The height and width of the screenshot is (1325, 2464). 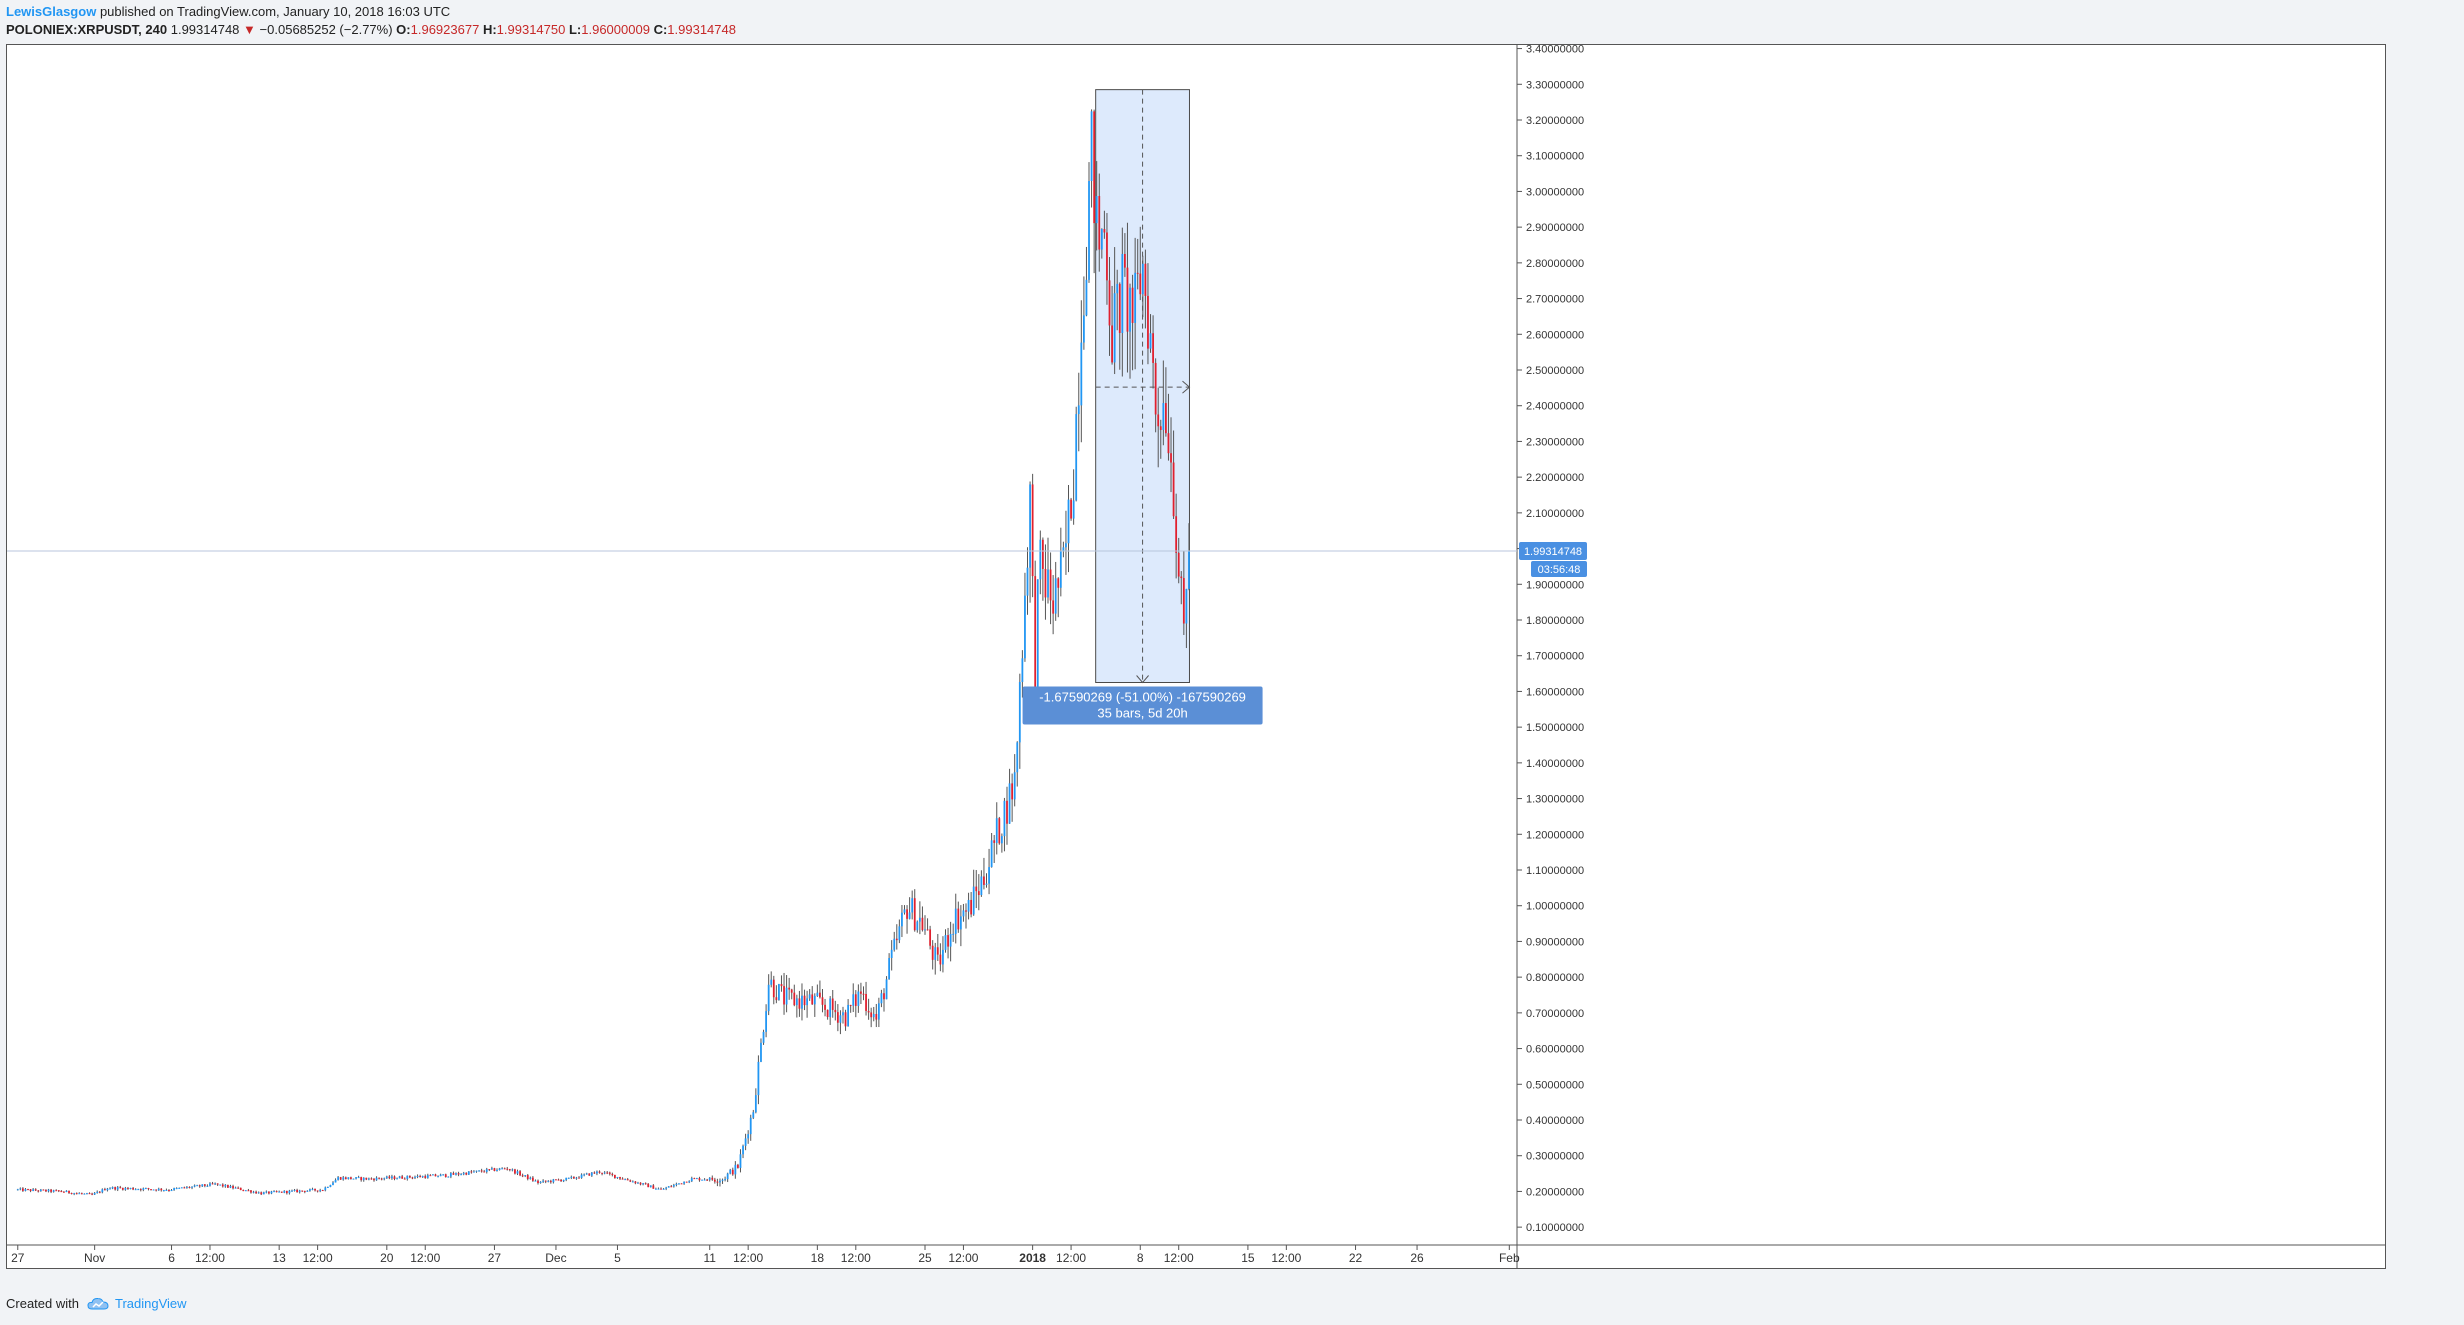 I want to click on price-tick-label: 2.90000000, so click(x=1555, y=228).